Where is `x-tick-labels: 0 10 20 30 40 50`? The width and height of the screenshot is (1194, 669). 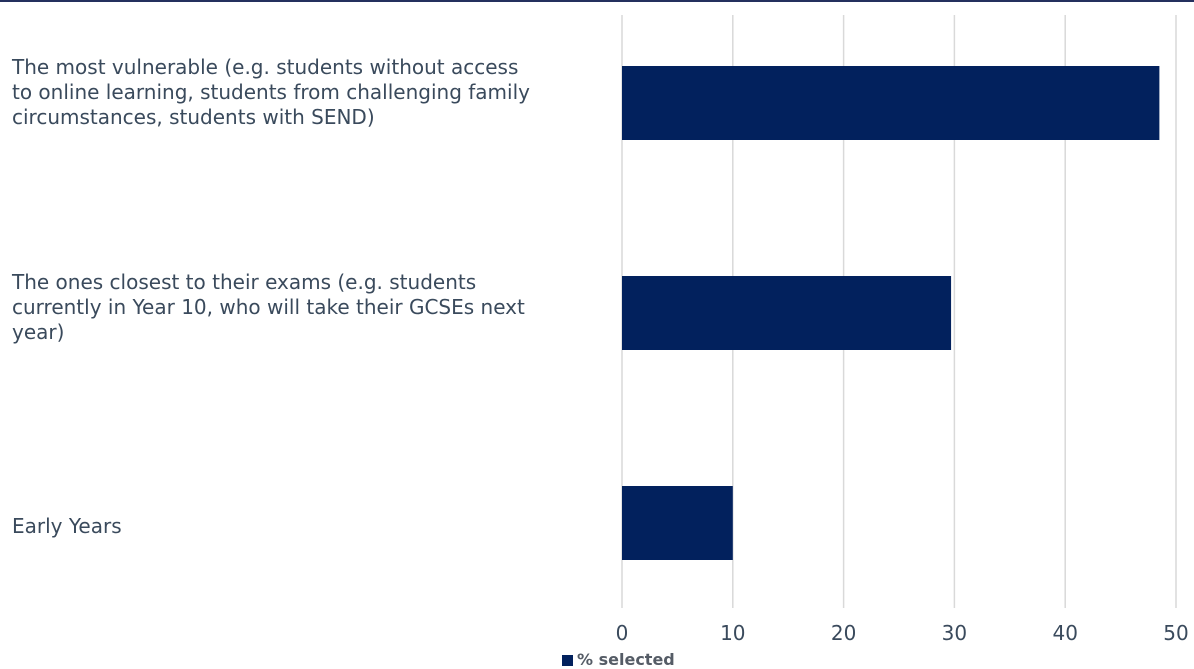
x-tick-labels: 0 10 20 30 40 50 is located at coordinates (902, 633).